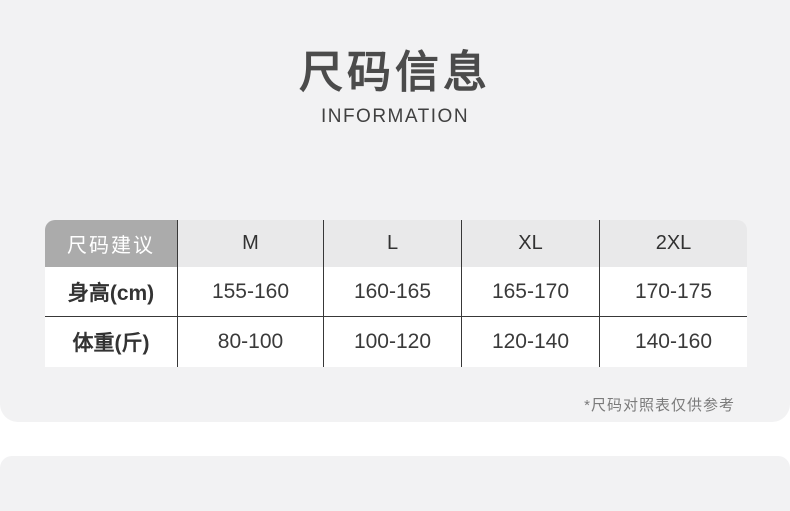  Describe the element at coordinates (111, 292) in the screenshot. I see `row-label-height: 身高(cm)` at that location.